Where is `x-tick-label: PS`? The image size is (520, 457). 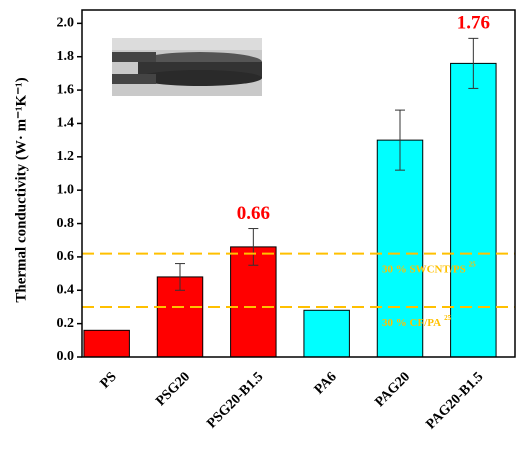 x-tick-label: PS is located at coordinates (109, 380).